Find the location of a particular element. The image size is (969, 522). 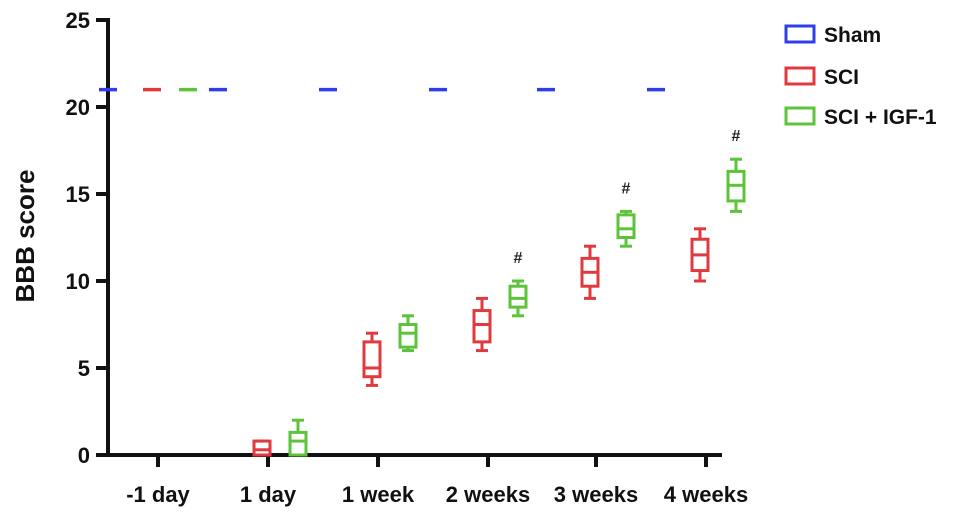

legend-item: Sham is located at coordinates (832, 35).